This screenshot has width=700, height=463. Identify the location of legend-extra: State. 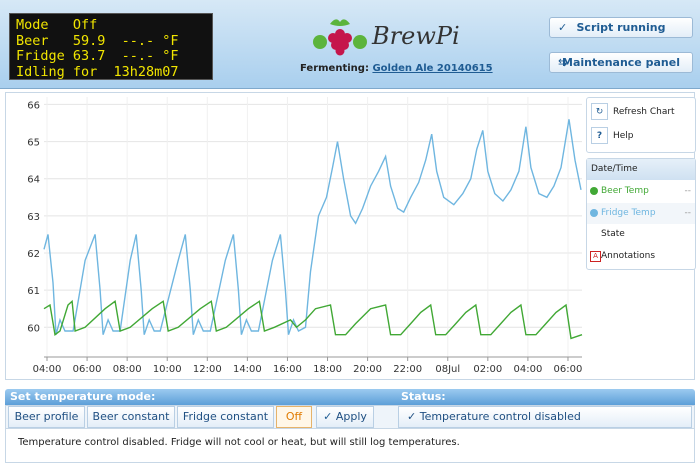
(613, 234).